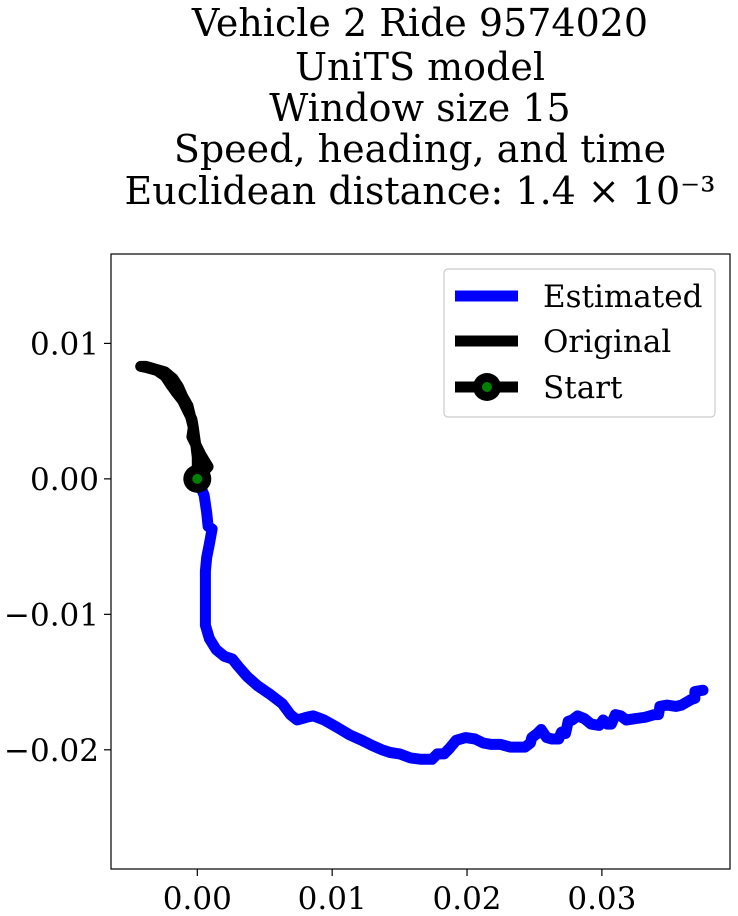  What do you see at coordinates (51, 751) in the screenshot?
I see `y-tick-label: −0.02` at bounding box center [51, 751].